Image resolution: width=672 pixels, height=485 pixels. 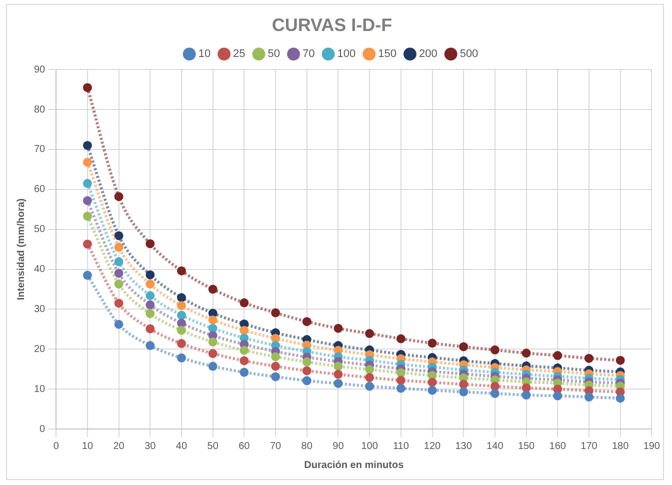 What do you see at coordinates (213, 446) in the screenshot?
I see `x-tick-label: 50` at bounding box center [213, 446].